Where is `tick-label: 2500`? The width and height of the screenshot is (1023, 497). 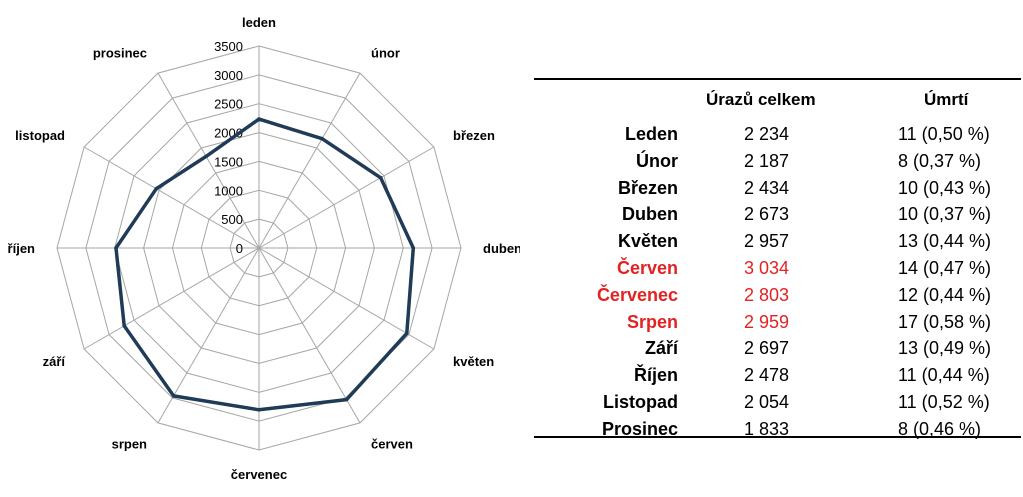 tick-label: 2500 is located at coordinates (228, 104).